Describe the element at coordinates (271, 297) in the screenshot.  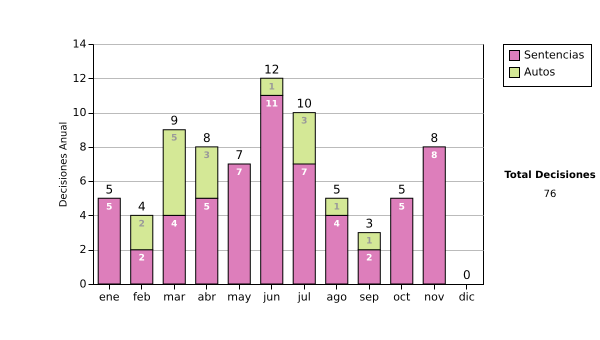
I see `x-tick-label: jun` at that location.